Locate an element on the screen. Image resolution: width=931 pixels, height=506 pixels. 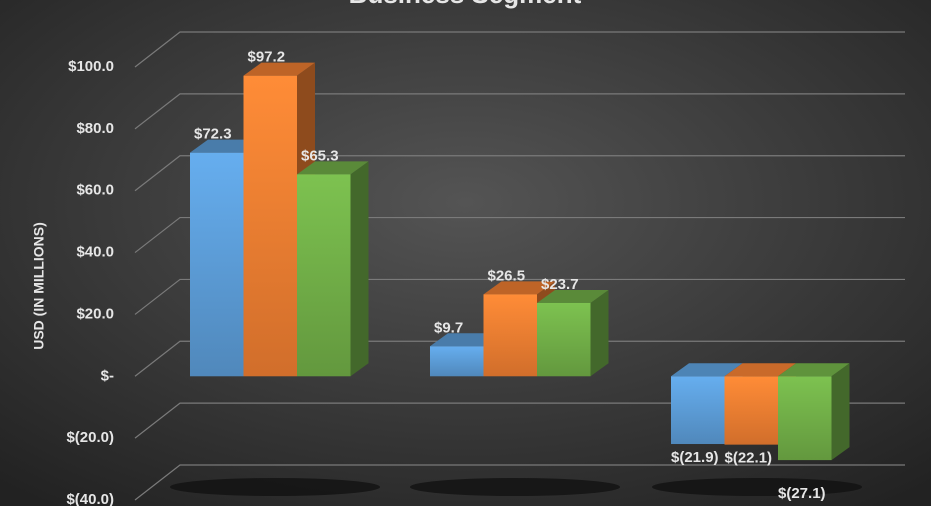
value-label: $97.2 is located at coordinates (267, 57).